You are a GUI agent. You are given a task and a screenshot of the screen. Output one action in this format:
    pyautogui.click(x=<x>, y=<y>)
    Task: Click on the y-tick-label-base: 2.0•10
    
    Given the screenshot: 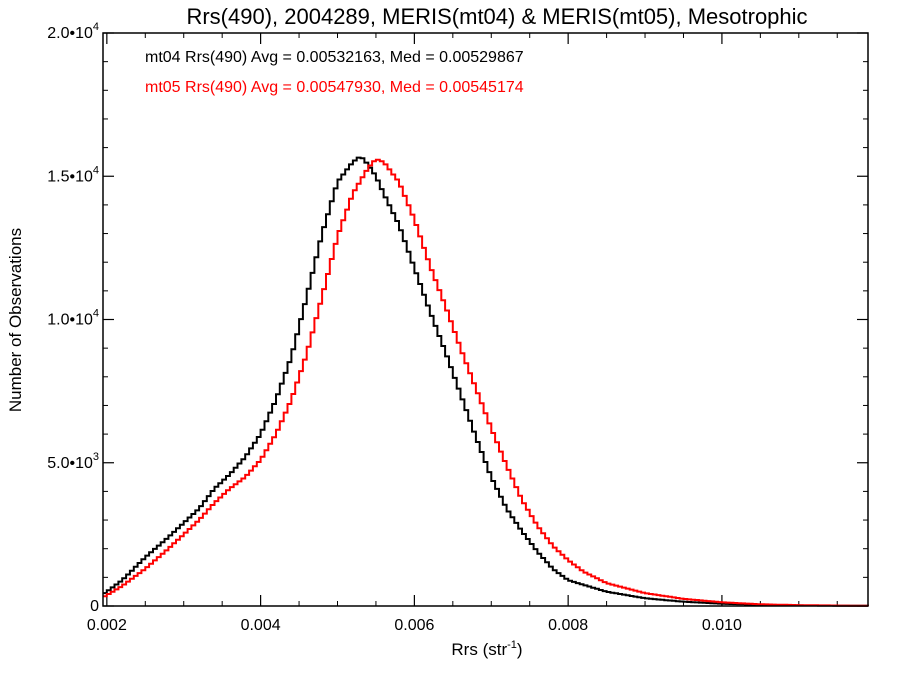 What is the action you would take?
    pyautogui.click(x=70, y=33)
    